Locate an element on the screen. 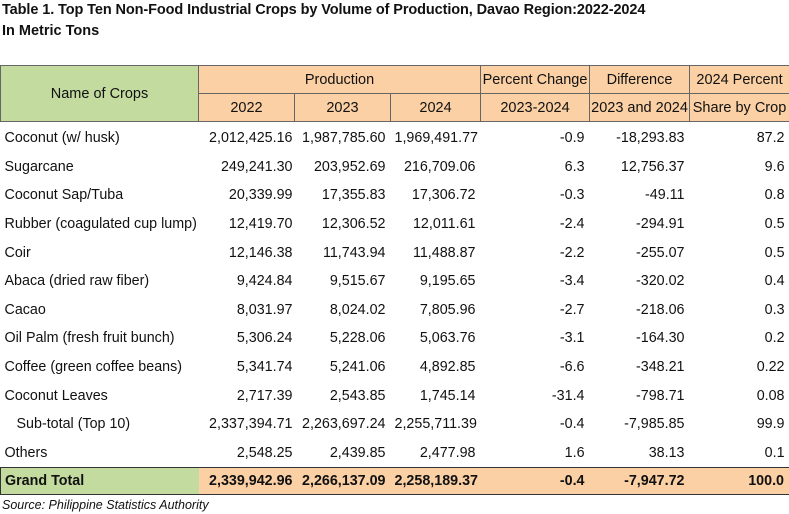  cell-share: 0.08 is located at coordinates (770, 395).